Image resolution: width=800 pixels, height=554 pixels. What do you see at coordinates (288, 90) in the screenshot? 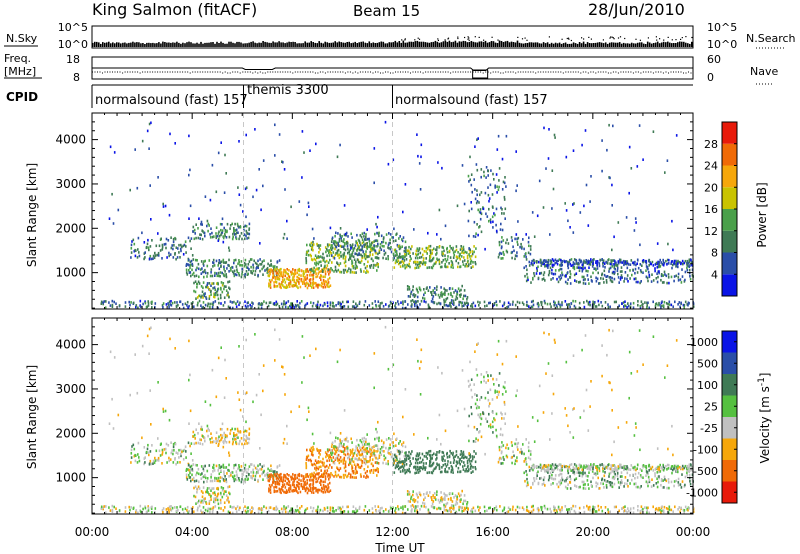
I see `cpid-segment-label: themis 3300` at bounding box center [288, 90].